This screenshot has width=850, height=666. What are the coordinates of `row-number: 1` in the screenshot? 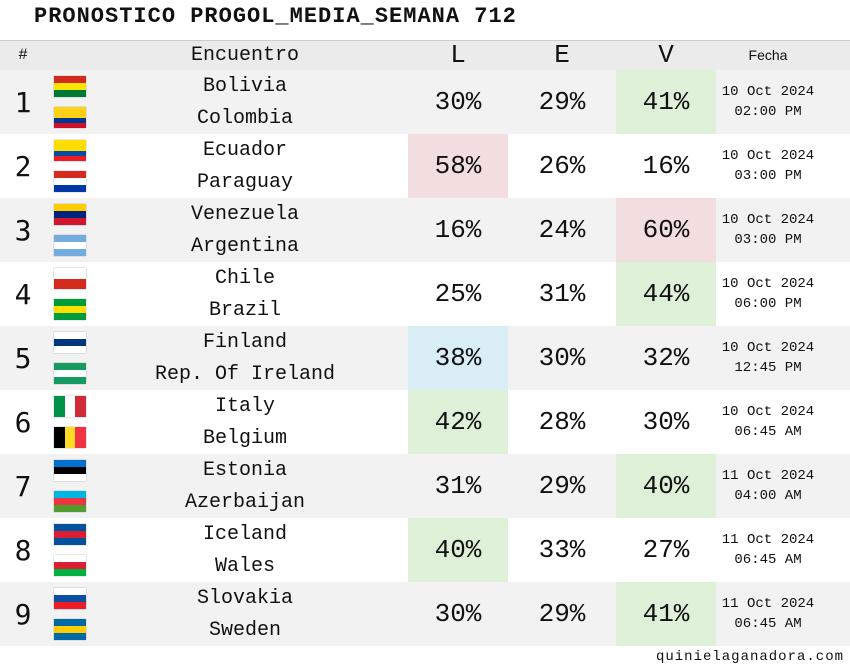 It's located at (23, 102).